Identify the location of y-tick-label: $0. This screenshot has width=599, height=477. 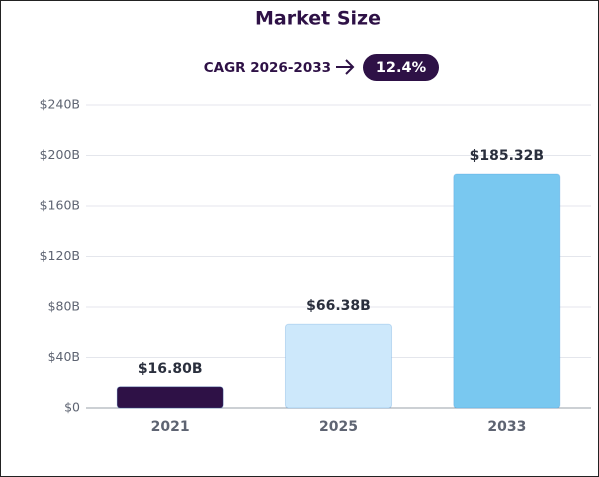
(72, 407).